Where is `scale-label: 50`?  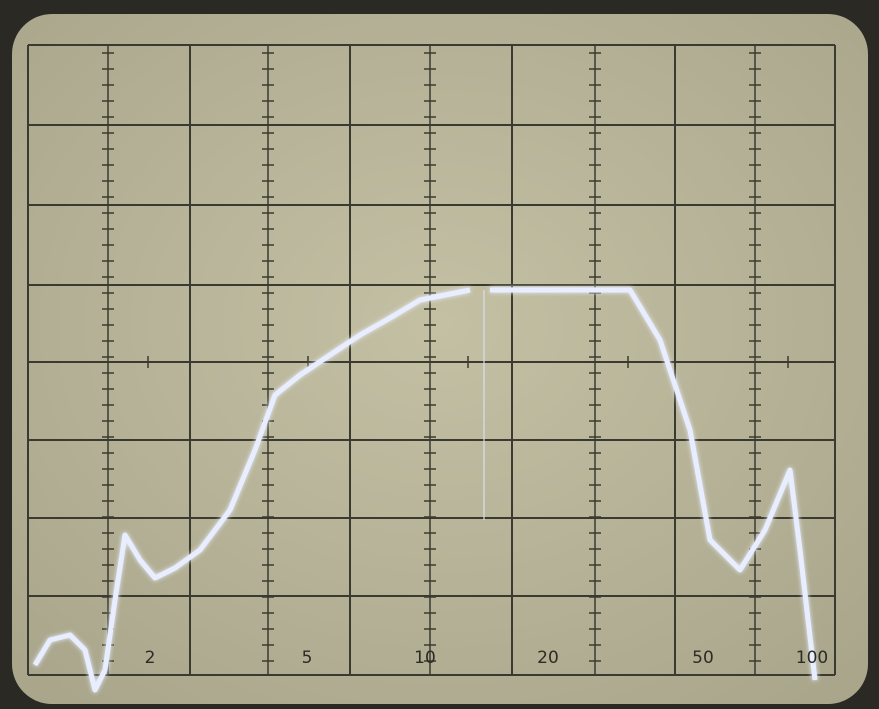
scale-label: 50 is located at coordinates (703, 658).